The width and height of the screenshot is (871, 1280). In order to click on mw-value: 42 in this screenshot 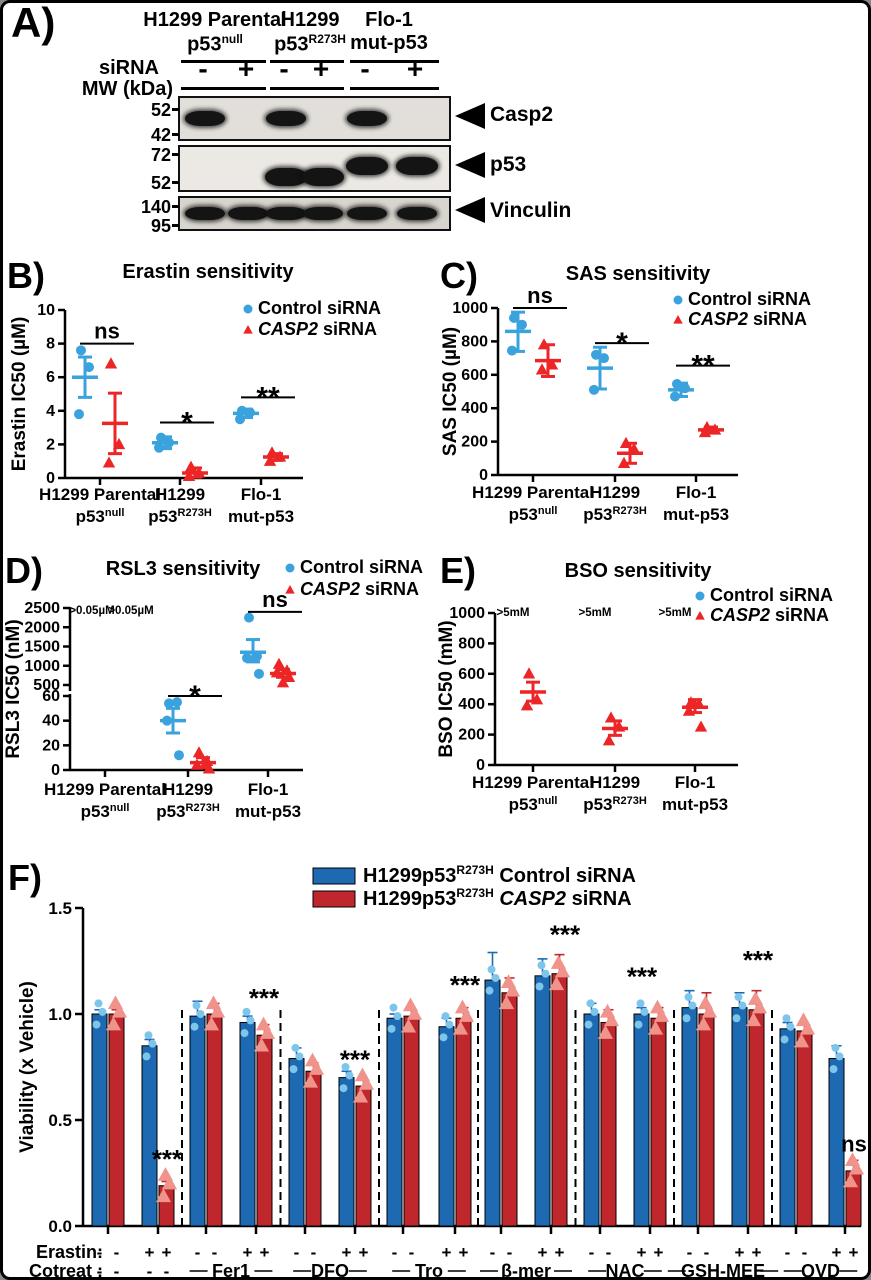, I will do `click(160, 135)`.